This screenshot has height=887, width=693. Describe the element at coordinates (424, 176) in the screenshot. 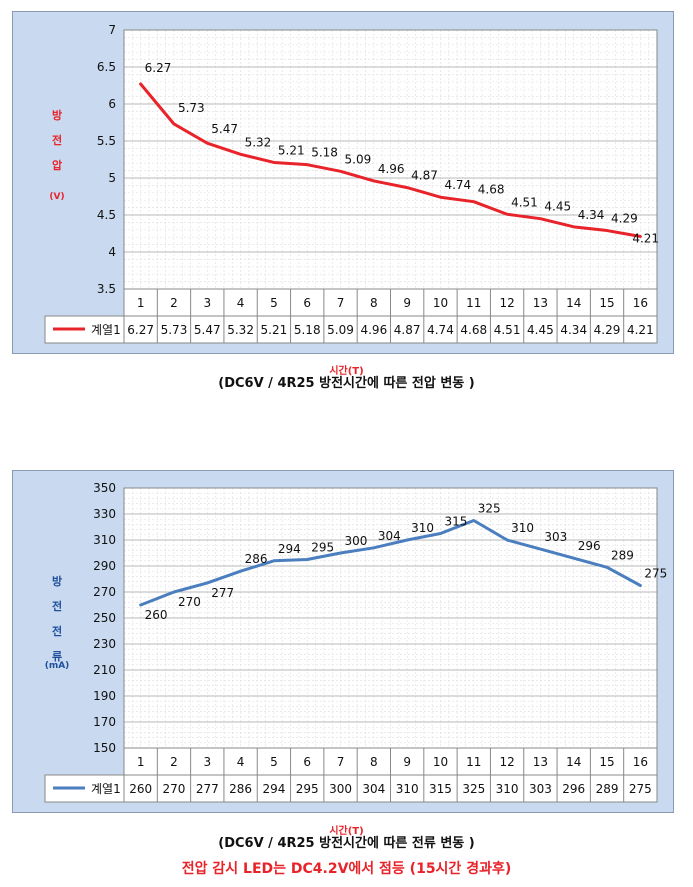

I see `data-label: 4.87` at that location.